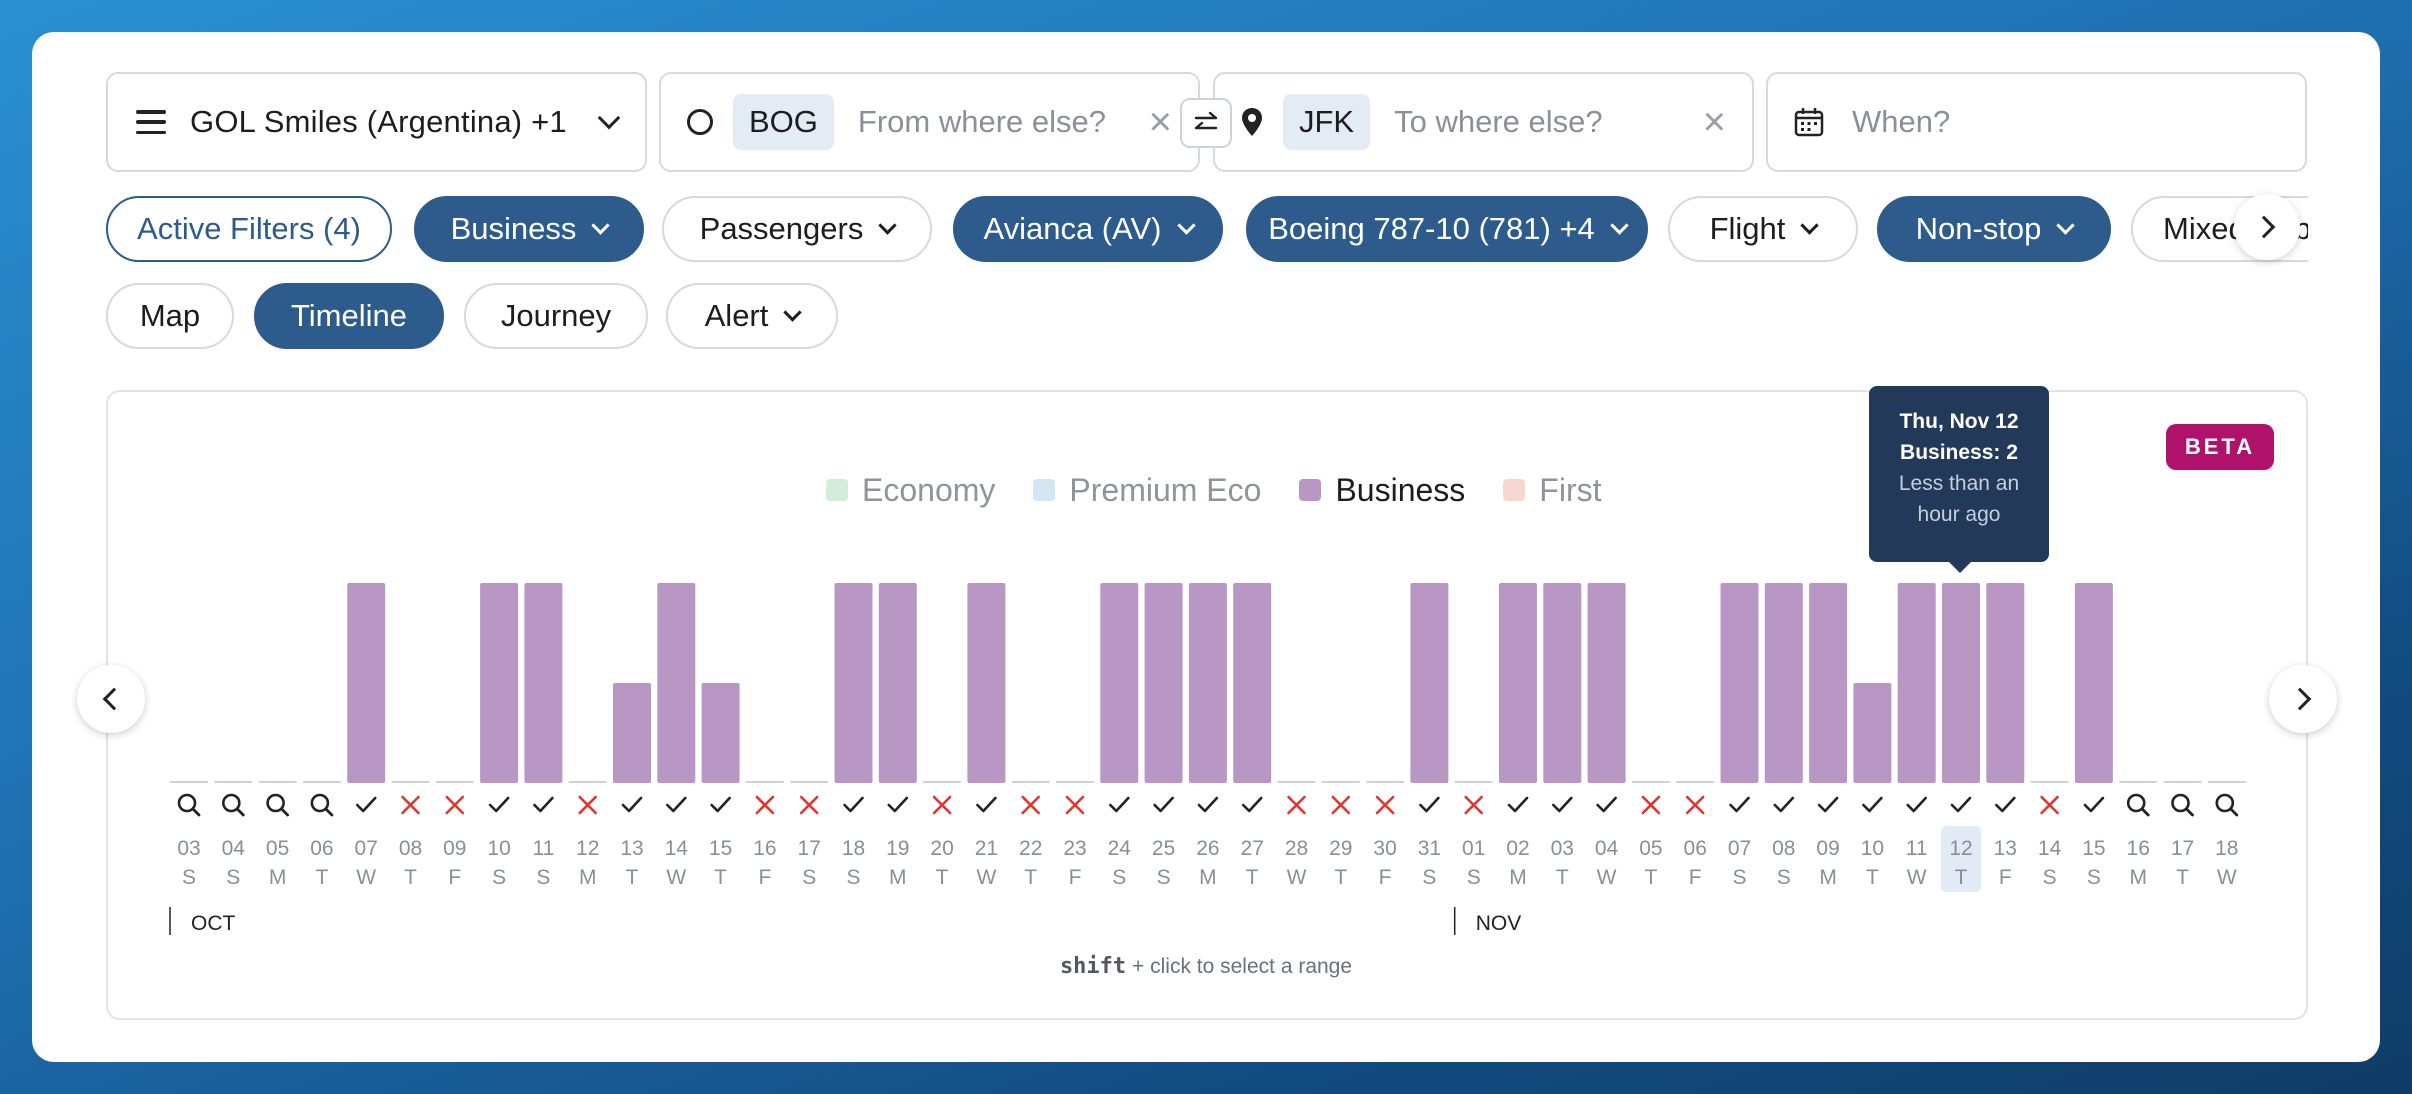 The height and width of the screenshot is (1094, 2412). Describe the element at coordinates (1340, 848) in the screenshot. I see `day-number: 29` at that location.